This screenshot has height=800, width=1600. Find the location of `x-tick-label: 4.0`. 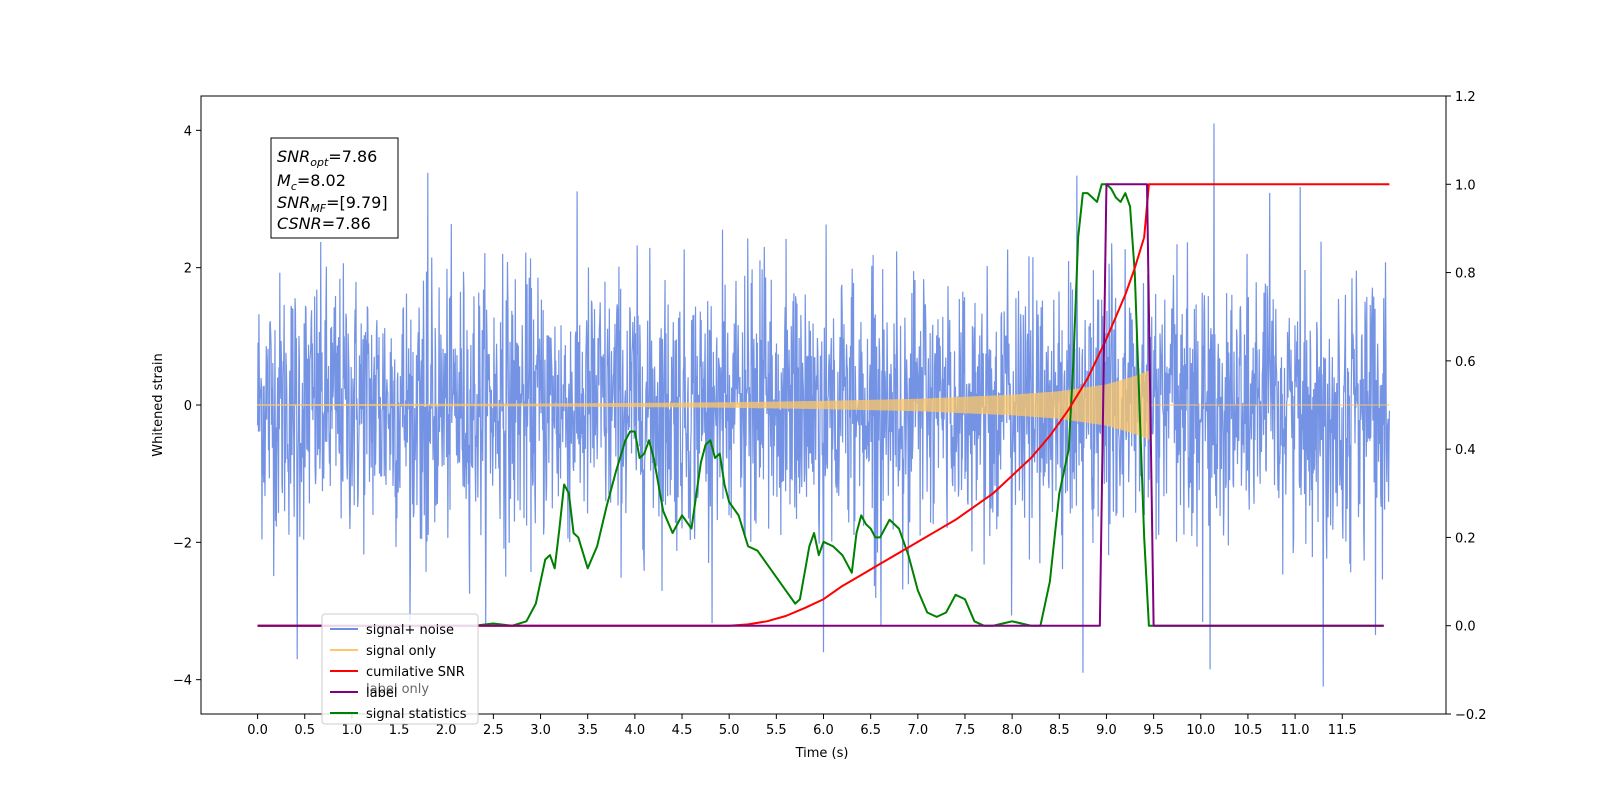

x-tick-label: 4.0 is located at coordinates (635, 730).